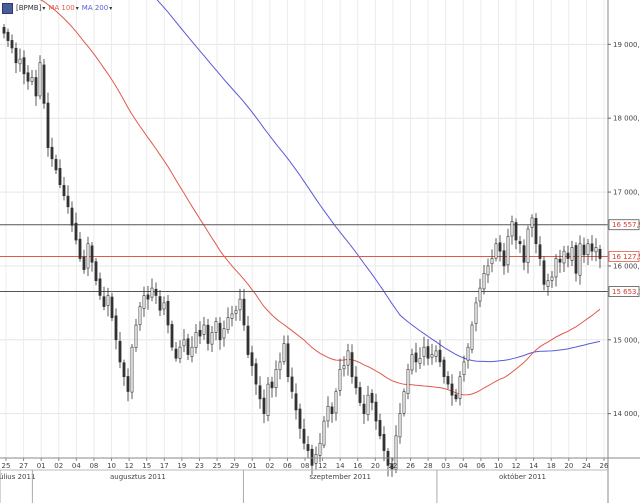 Image resolution: width=640 pixels, height=503 pixels. What do you see at coordinates (626, 292) in the screenshot?
I see `level-label: 15 653,1` at bounding box center [626, 292].